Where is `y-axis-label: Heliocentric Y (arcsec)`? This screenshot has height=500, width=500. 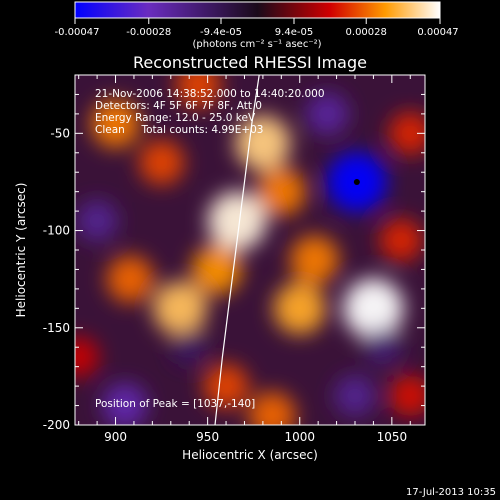
y-axis-label: Heliocentric Y (arcsec) is located at coordinates (21, 250).